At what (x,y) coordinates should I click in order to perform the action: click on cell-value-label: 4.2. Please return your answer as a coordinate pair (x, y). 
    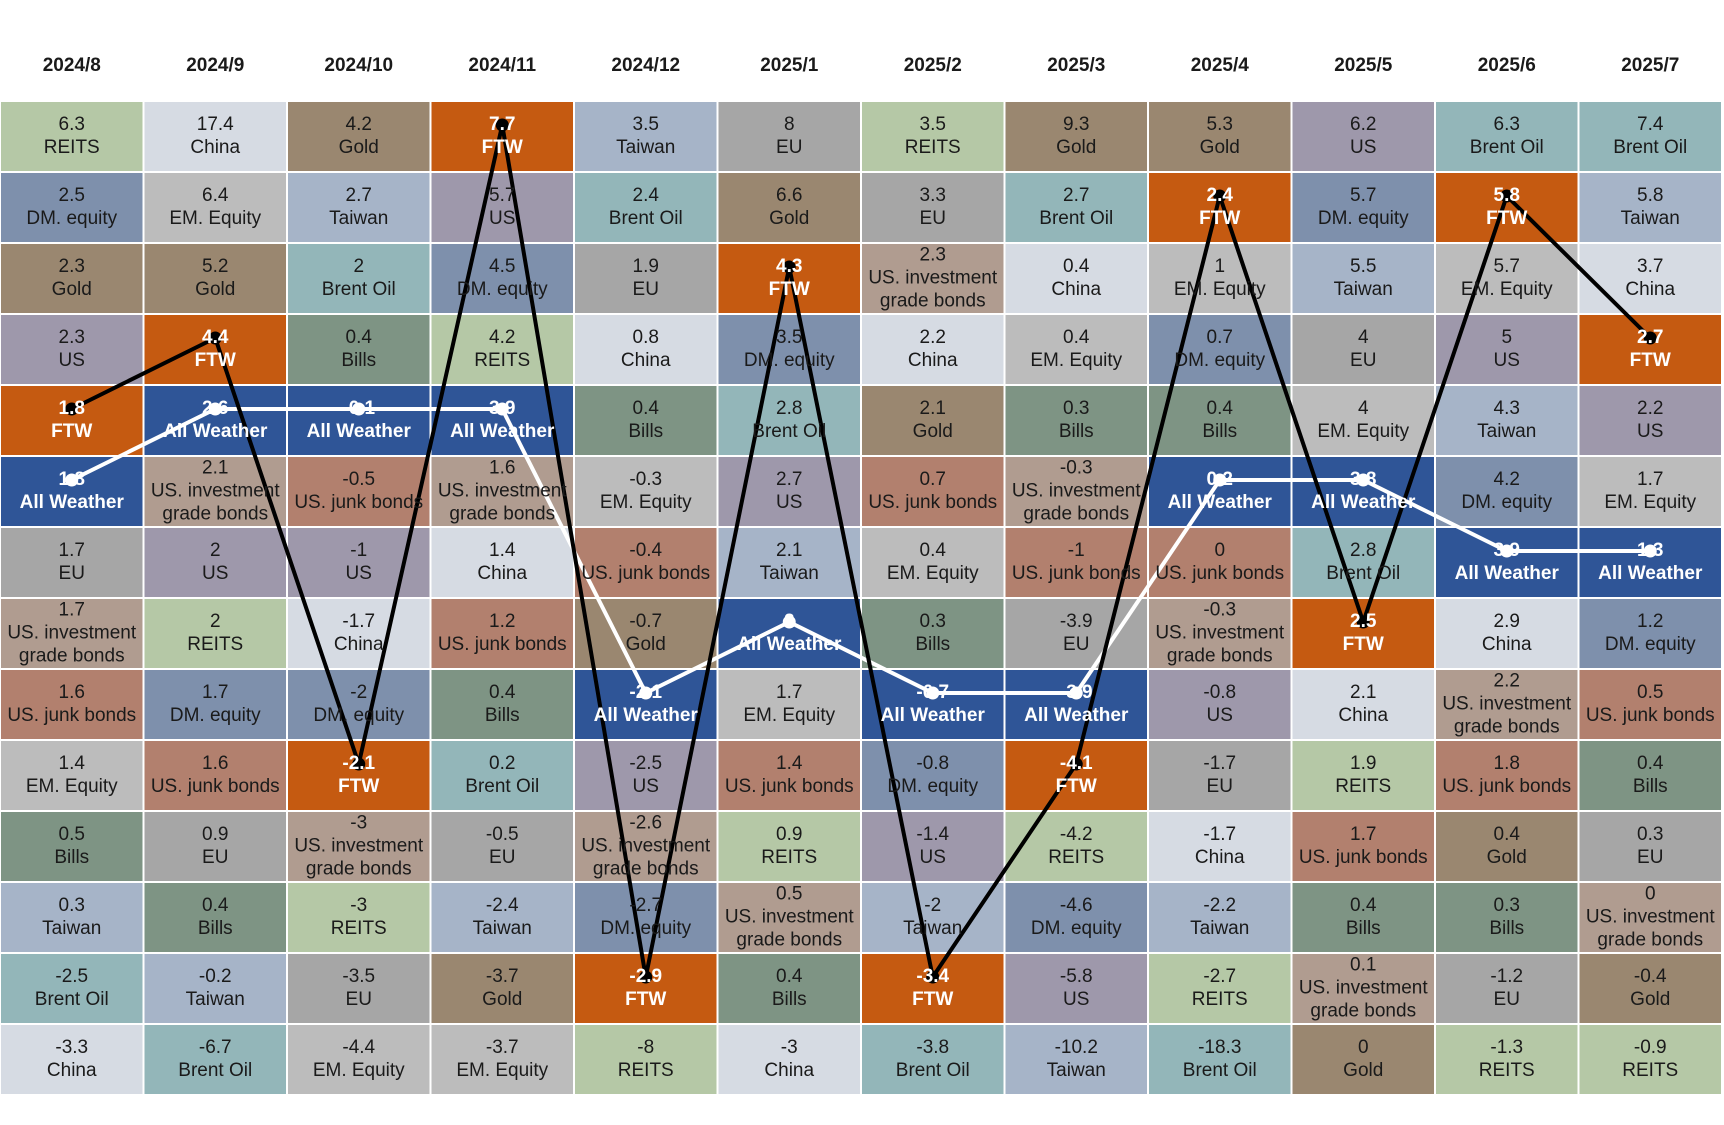
    Looking at the image, I should click on (359, 124).